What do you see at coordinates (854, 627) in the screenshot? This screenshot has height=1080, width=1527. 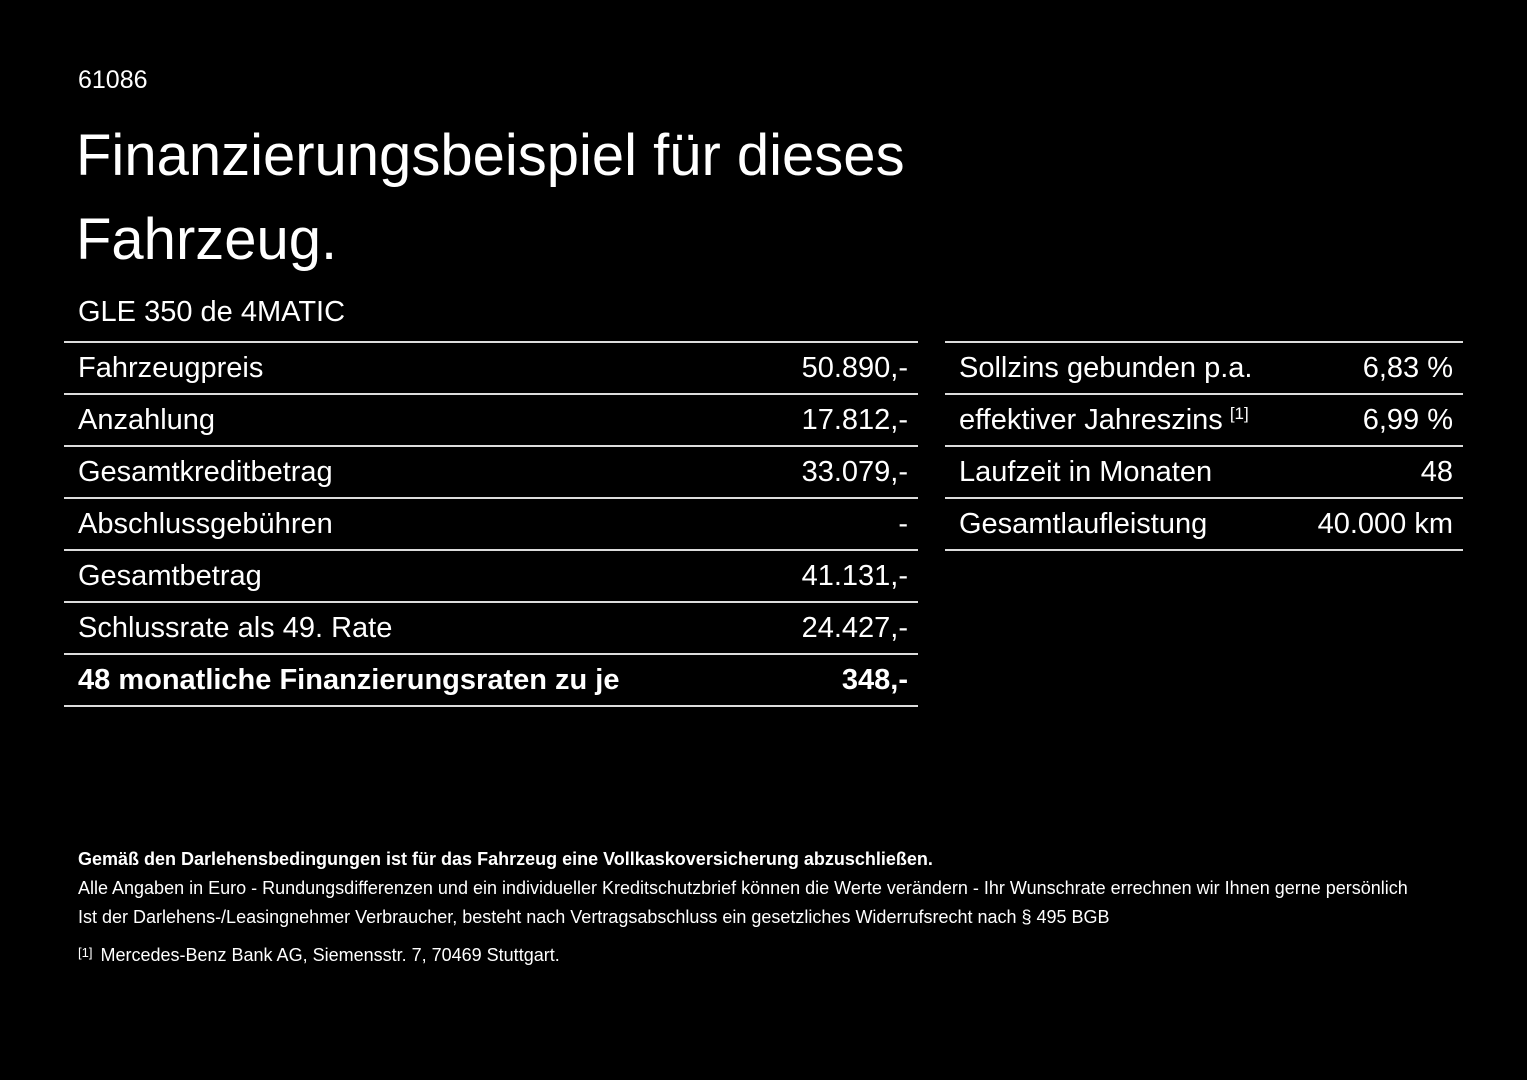 I see `row-value: 24.427,-` at bounding box center [854, 627].